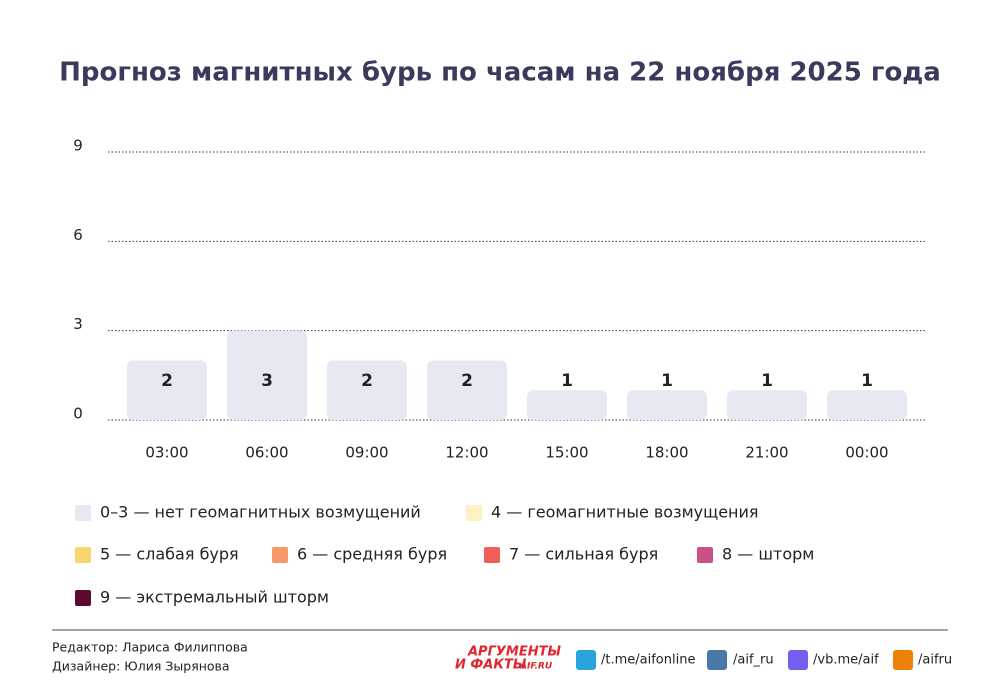 The width and height of the screenshot is (1000, 694). What do you see at coordinates (150, 647) in the screenshot?
I see `editor: Редактор: Лариса Филиппова` at bounding box center [150, 647].